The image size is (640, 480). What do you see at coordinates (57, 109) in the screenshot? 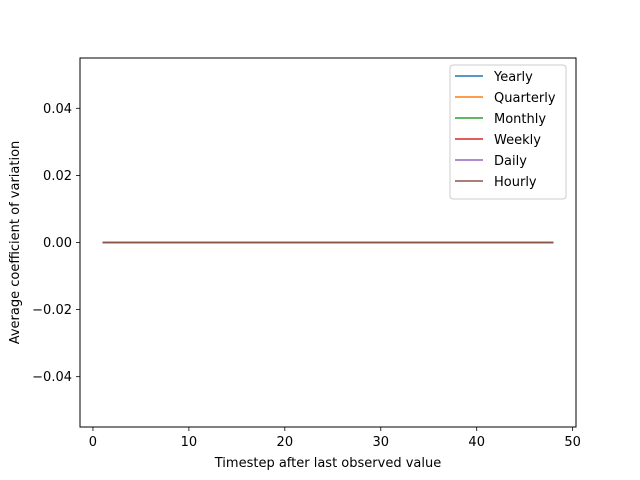
I see `y-tick-label: 0.04` at bounding box center [57, 109].